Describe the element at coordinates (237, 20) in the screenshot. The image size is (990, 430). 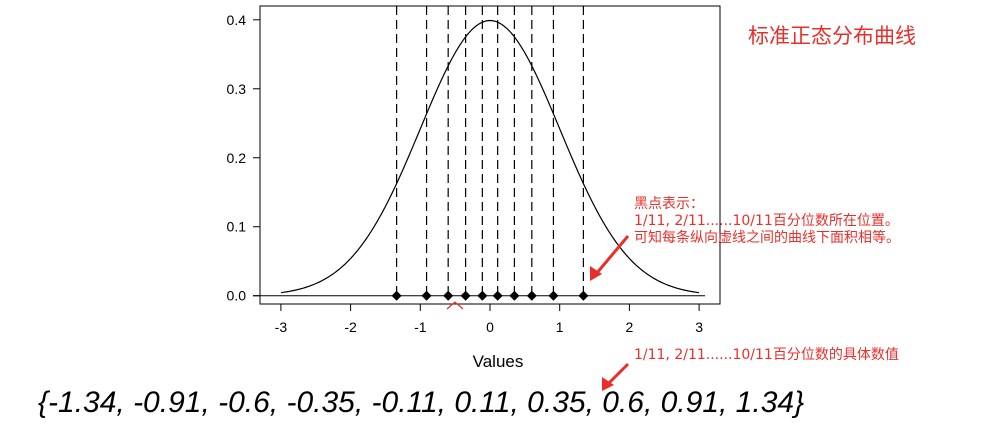
I see `y-tick-label-4: 0.4` at that location.